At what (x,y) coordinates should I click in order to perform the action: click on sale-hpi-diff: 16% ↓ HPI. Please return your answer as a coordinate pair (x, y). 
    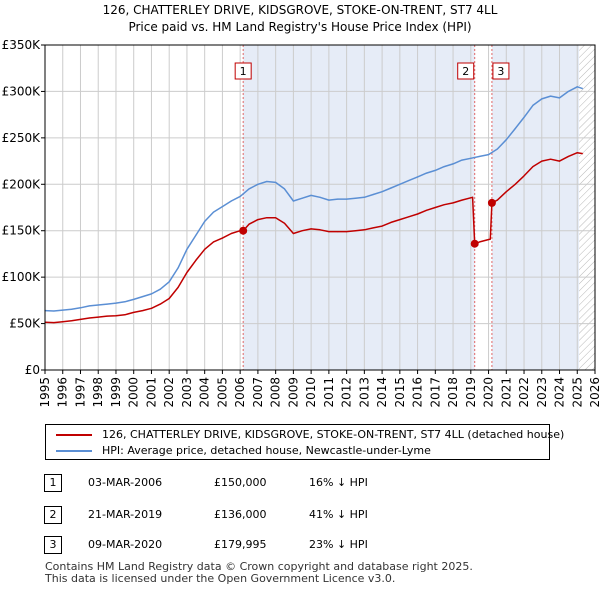
    Looking at the image, I should click on (338, 482).